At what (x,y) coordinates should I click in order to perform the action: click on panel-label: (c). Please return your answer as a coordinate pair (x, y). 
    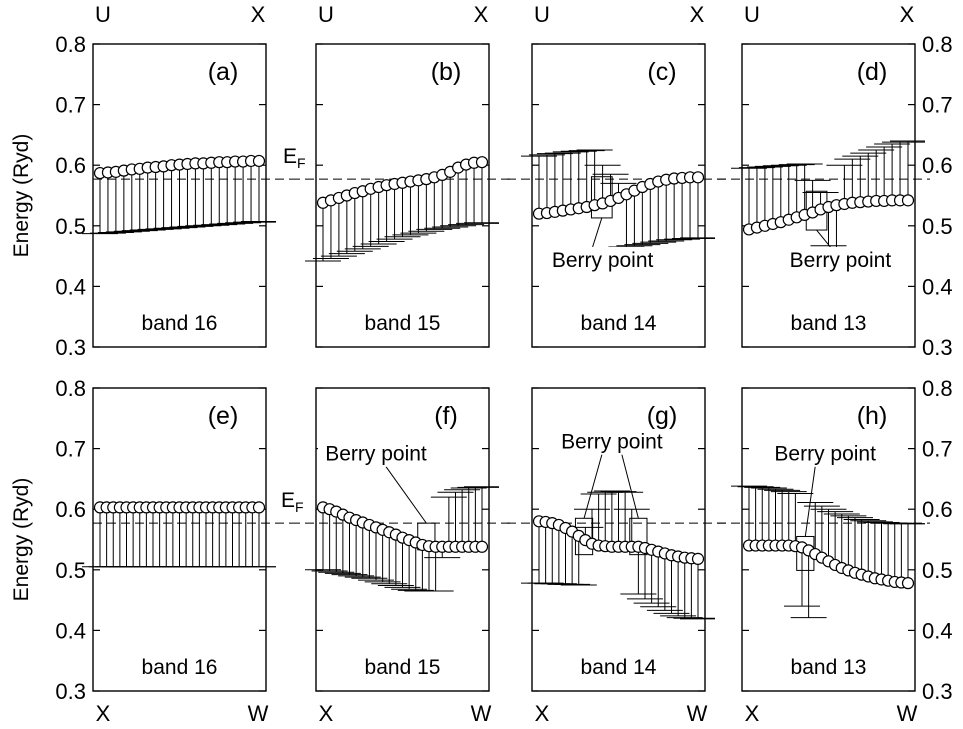
    Looking at the image, I should click on (661, 72).